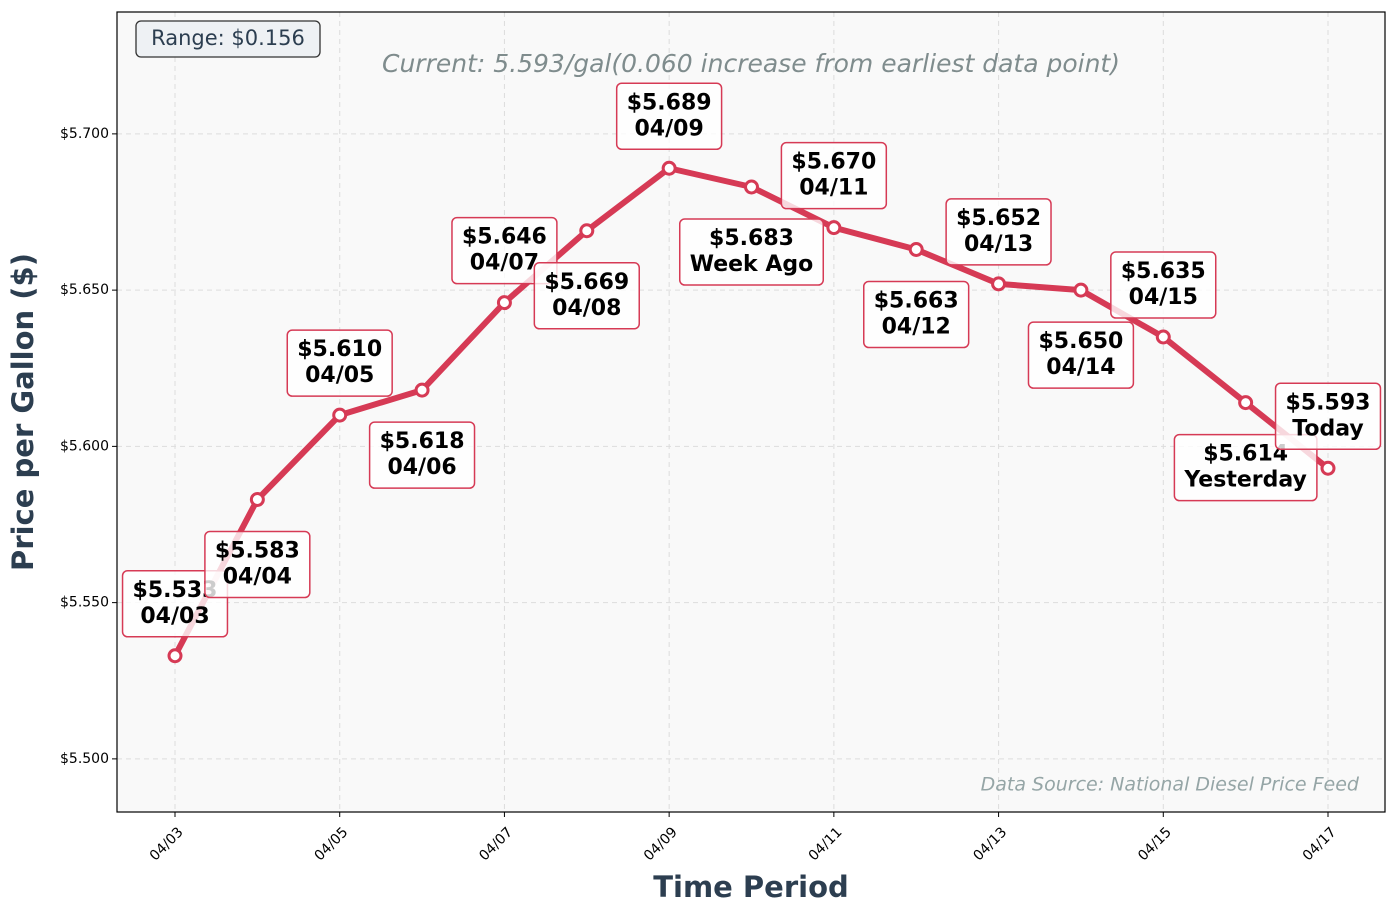 Image resolution: width=1397 pixels, height=918 pixels. What do you see at coordinates (1245, 454) in the screenshot?
I see `annotation-value: $5.614` at bounding box center [1245, 454].